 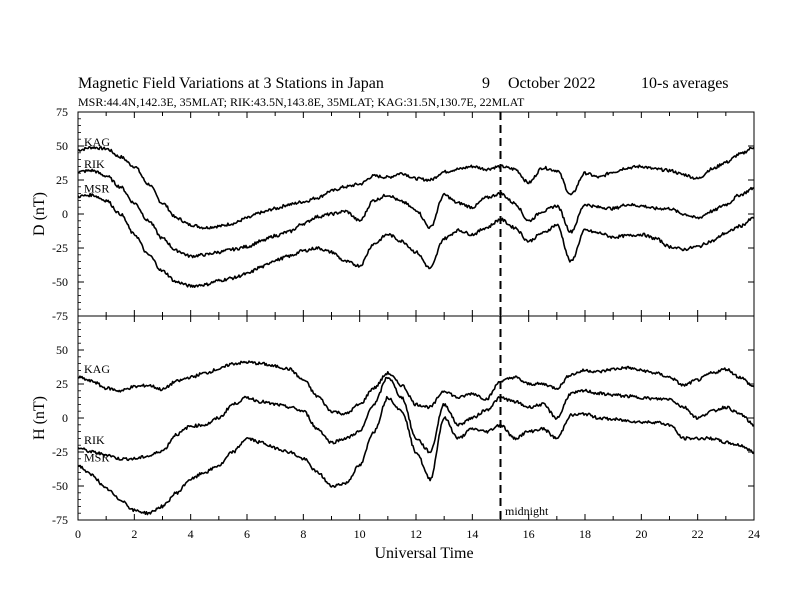 I want to click on x-tick-label: 16, so click(x=529, y=534).